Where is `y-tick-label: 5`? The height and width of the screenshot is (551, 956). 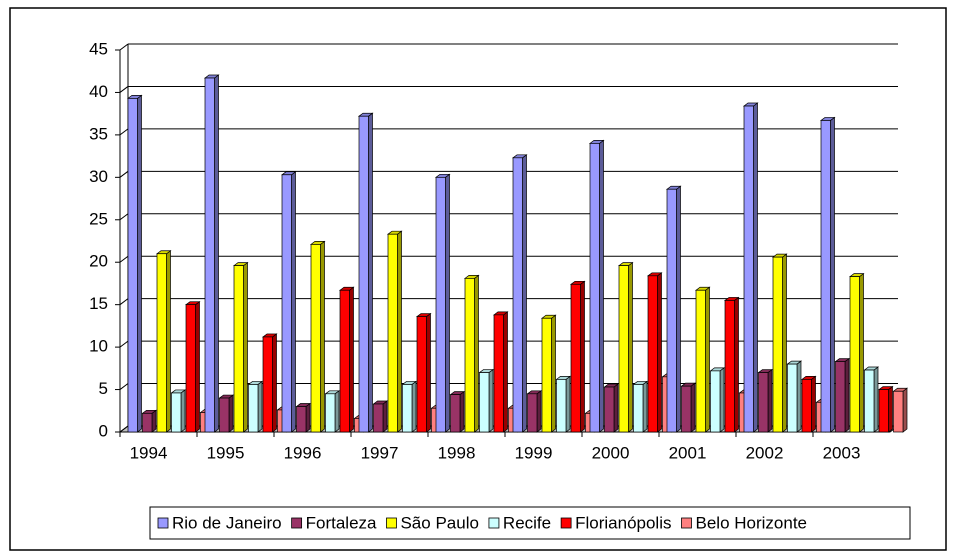 y-tick-label: 5 is located at coordinates (103, 388).